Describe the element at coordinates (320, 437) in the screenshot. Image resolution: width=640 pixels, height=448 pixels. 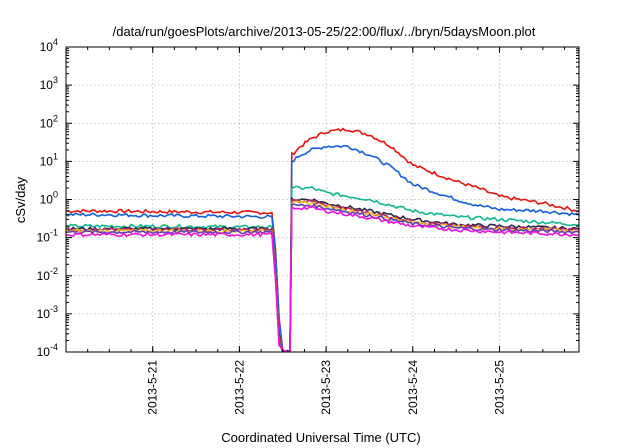
I see `x-axis-label: Coordinated Universal Time (UTC)` at that location.